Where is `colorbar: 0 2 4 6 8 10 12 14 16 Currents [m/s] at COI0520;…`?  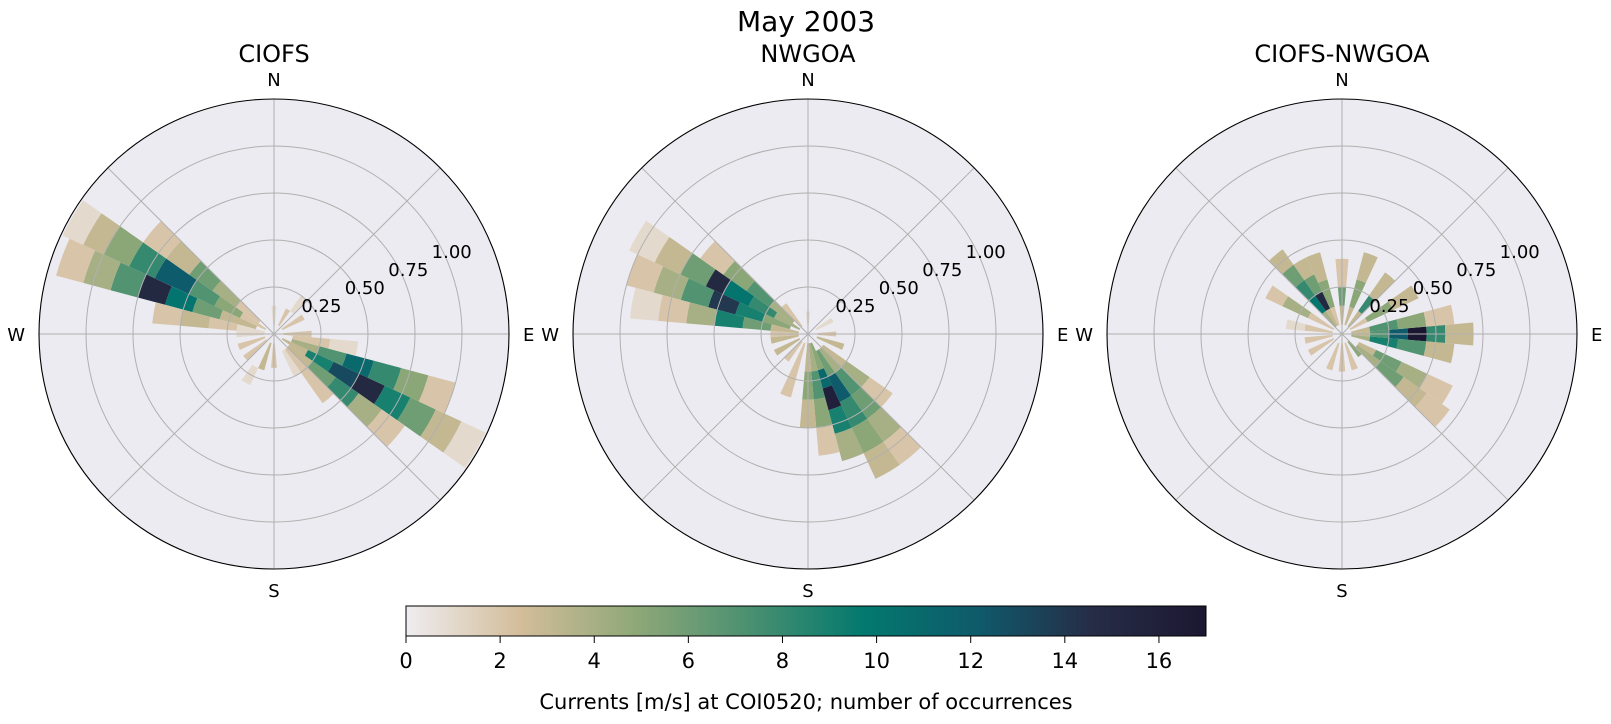 colorbar: 0 2 4 6 8 10 12 14 16 Currents [m/s] at COI0520;… is located at coordinates (803, 659).